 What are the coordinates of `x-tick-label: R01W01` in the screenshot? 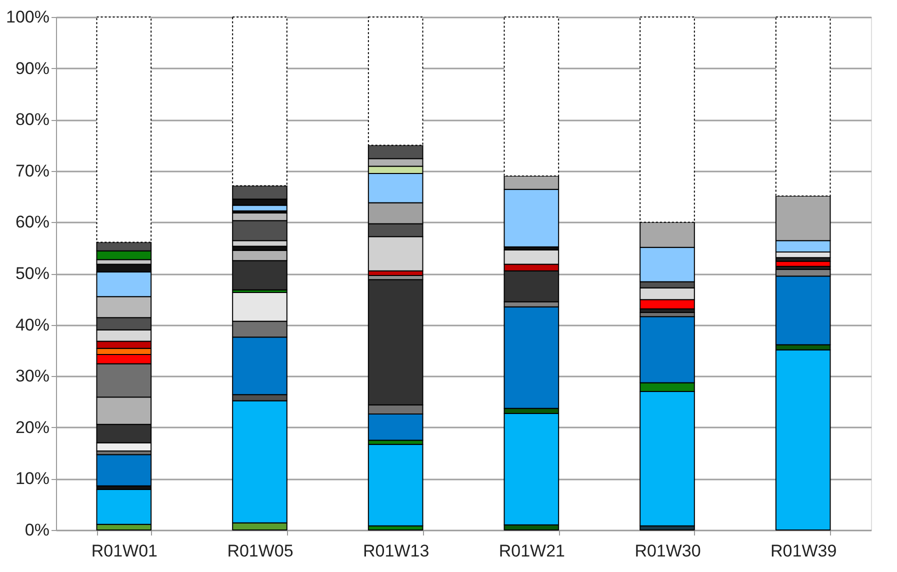 It's located at (124, 551).